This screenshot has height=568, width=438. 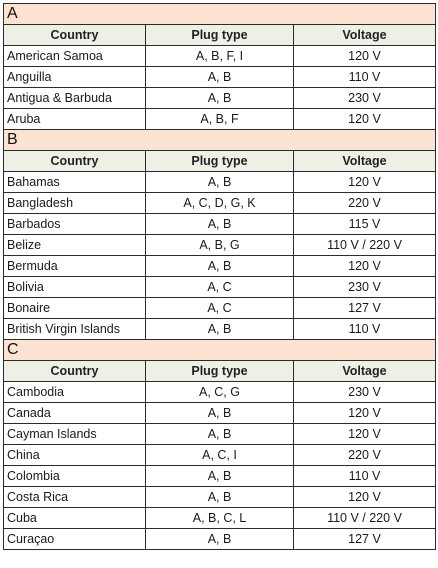 I want to click on table-row: Costa Rica A, B 120 V, so click(x=219, y=497).